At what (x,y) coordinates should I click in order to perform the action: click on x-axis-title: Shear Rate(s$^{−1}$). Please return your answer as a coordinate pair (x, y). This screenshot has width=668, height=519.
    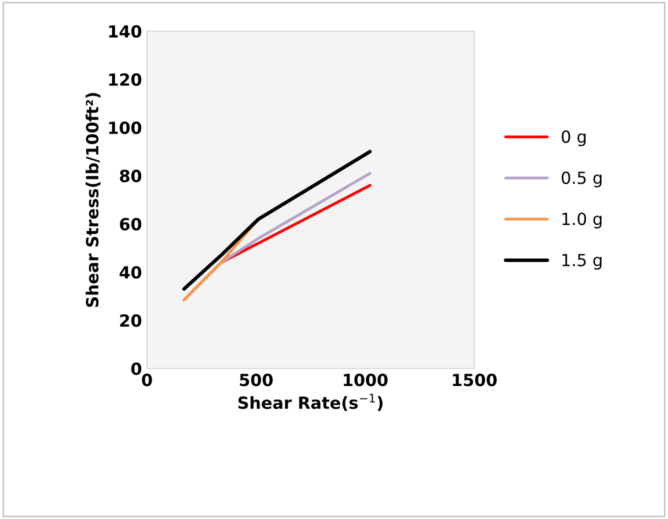
    Looking at the image, I should click on (310, 402).